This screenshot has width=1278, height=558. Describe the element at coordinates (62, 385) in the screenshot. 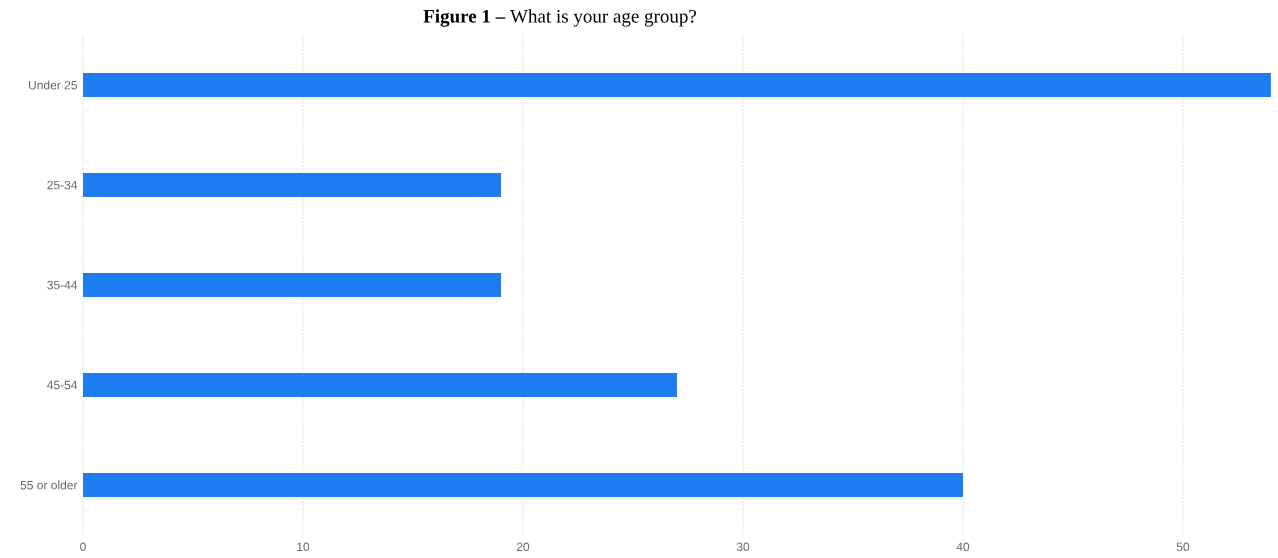

I see `y-tick-label: 45-54` at that location.